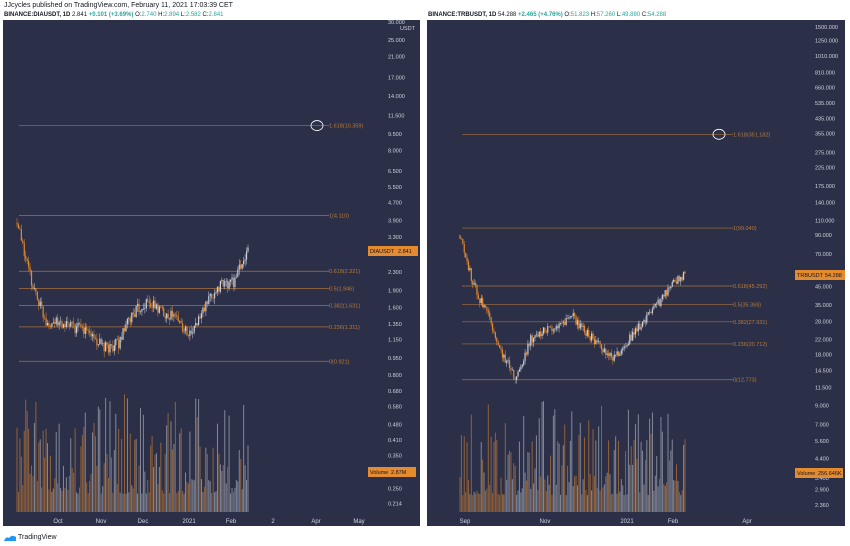  I want to click on fib-level-label: 0(12.773), so click(745, 381).